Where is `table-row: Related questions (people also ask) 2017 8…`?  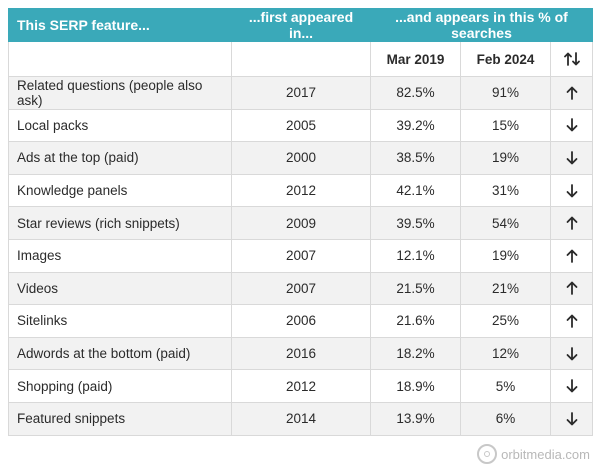 table-row: Related questions (people also ask) 2017 8… is located at coordinates (300, 93).